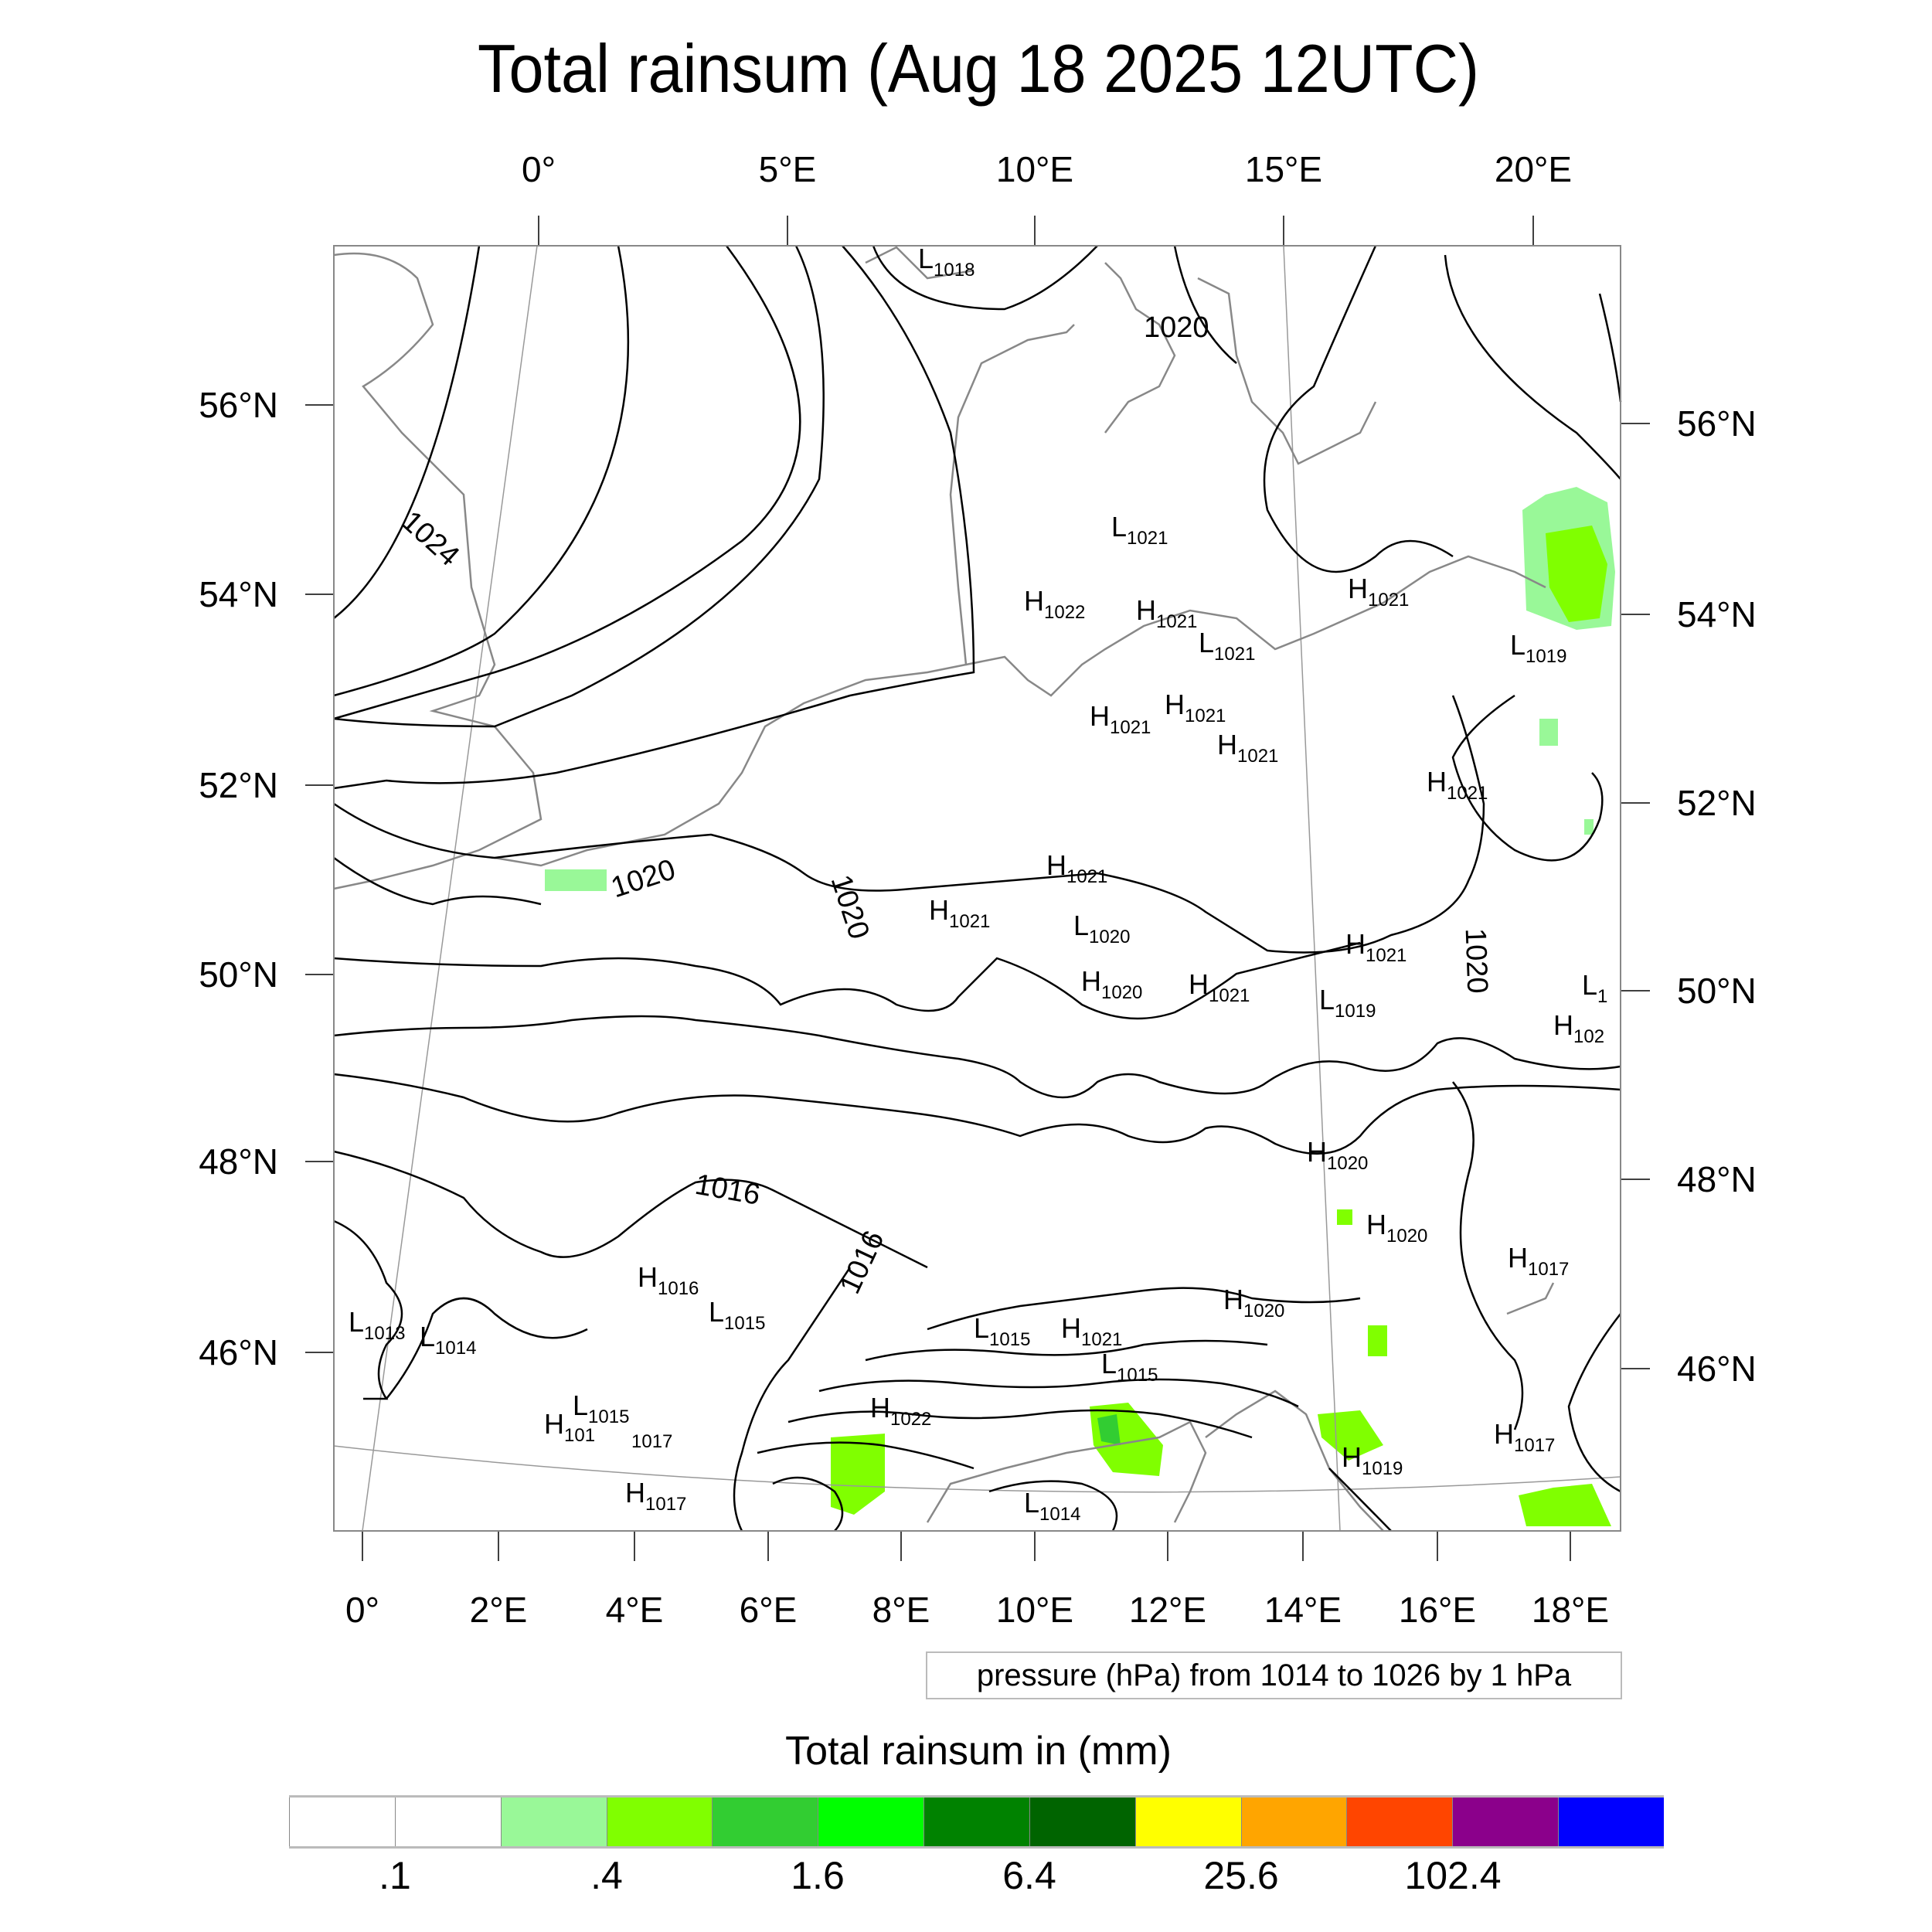 This screenshot has width=1932, height=1932. I want to click on bottom-lon-label: 16°E, so click(1438, 1610).